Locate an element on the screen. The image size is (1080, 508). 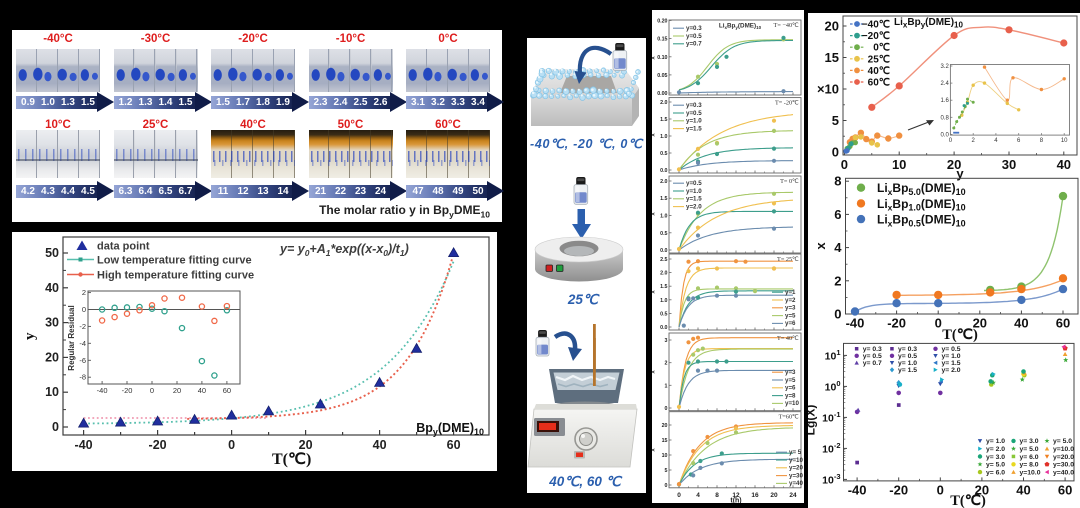
svg-text: 40℃ is located at coordinates (879, 71).